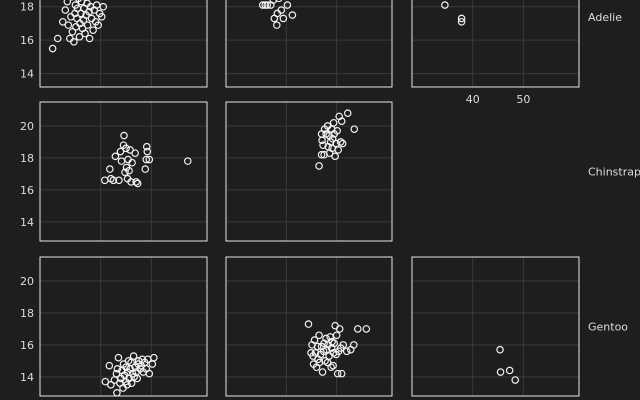 The image size is (640, 400). I want to click on points-adelie-col1, so click(78, 26).